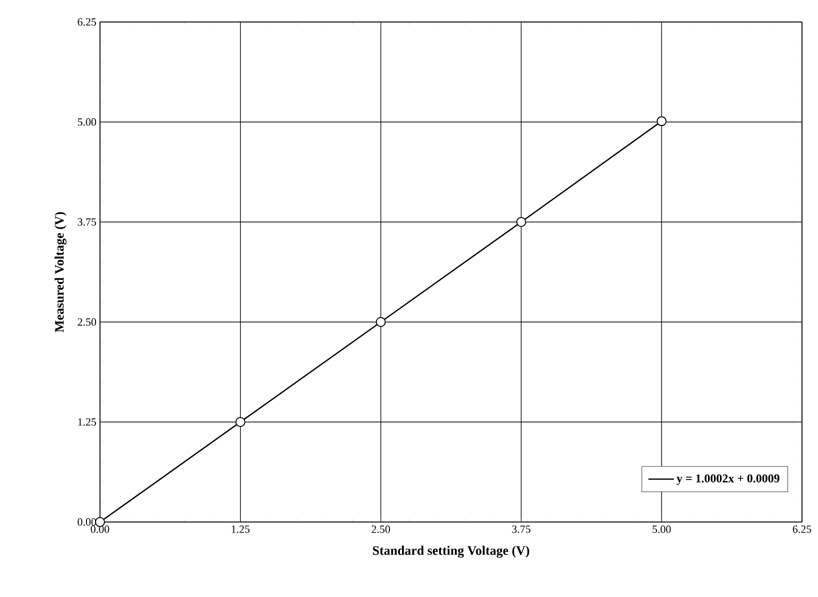 The width and height of the screenshot is (818, 597). Describe the element at coordinates (87, 322) in the screenshot. I see `y-tick-label: 2.50` at that location.